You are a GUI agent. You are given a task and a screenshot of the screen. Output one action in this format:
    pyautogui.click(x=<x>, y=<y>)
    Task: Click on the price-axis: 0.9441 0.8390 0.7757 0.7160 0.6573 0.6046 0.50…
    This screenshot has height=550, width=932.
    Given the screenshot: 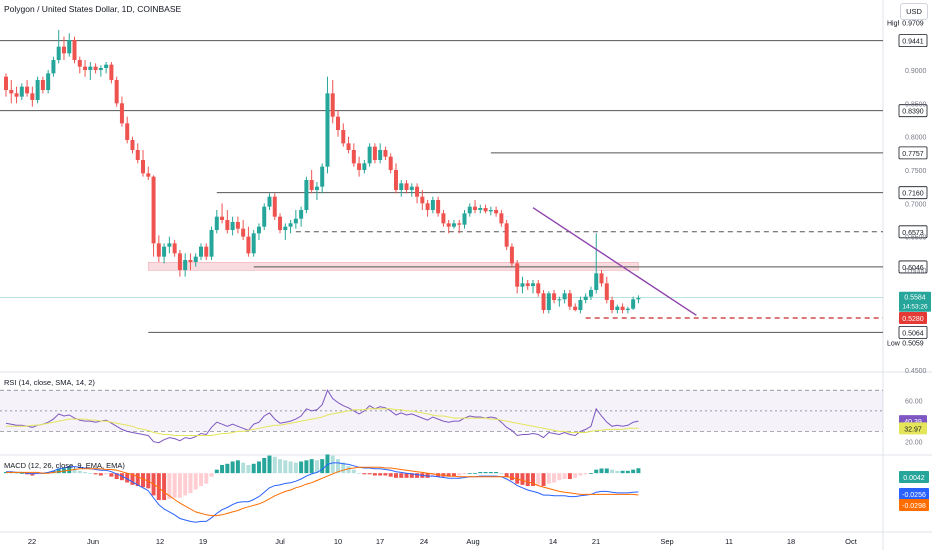 What is the action you would take?
    pyautogui.click(x=909, y=263)
    